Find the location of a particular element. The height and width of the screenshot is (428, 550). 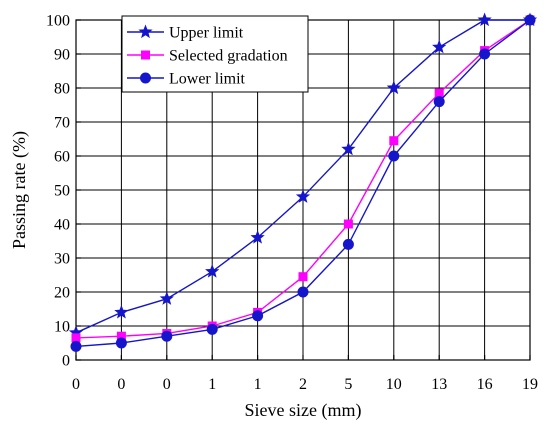

x-tick-label: 10 is located at coordinates (394, 384).